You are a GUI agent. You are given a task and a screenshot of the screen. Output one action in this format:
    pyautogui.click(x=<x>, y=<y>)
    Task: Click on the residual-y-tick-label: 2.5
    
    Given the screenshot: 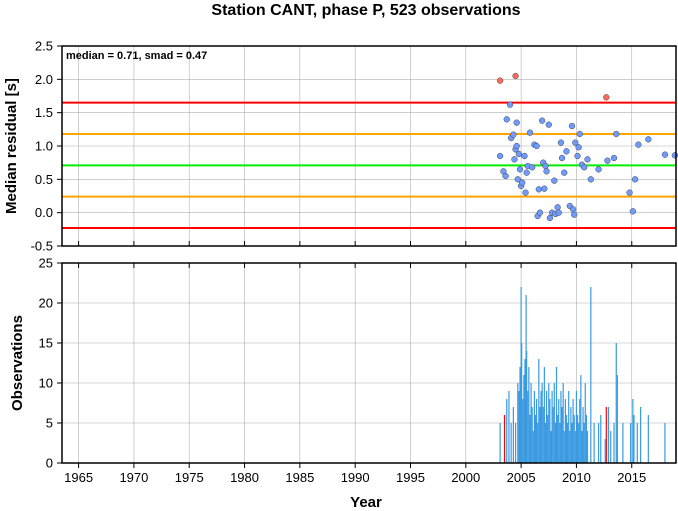 What is the action you would take?
    pyautogui.click(x=44, y=46)
    